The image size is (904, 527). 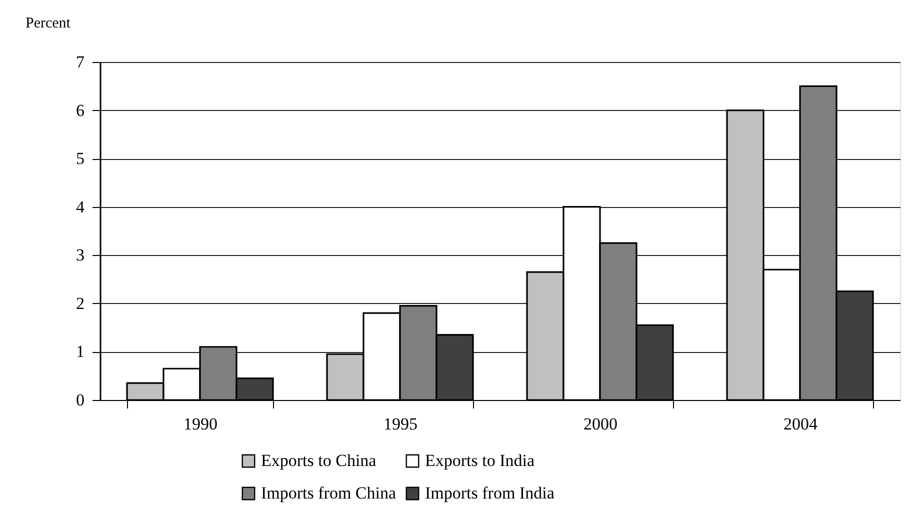 I want to click on y-axis-title: Percent, so click(x=49, y=24).